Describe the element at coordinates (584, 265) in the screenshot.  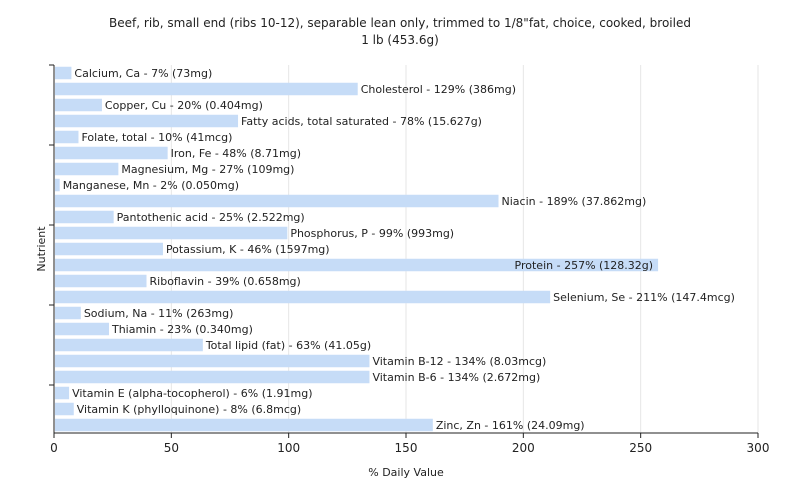
I see `bar-label: Protein - 257% (128.32g)` at that location.